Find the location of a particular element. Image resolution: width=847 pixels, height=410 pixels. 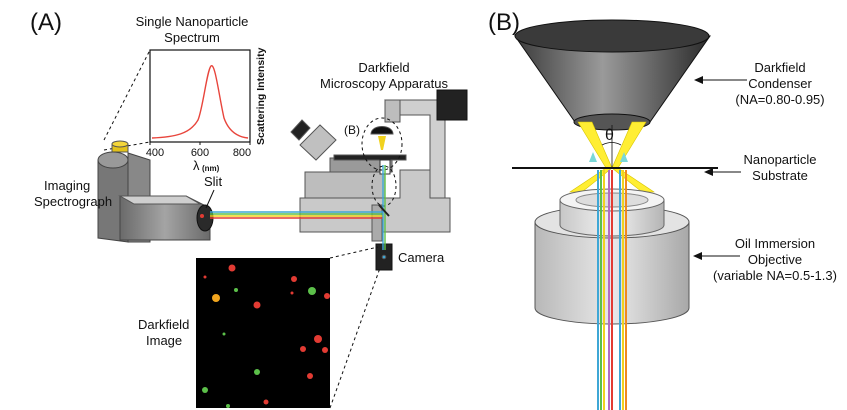

spectrograph-label-line1: Imaging is located at coordinates (67, 185).